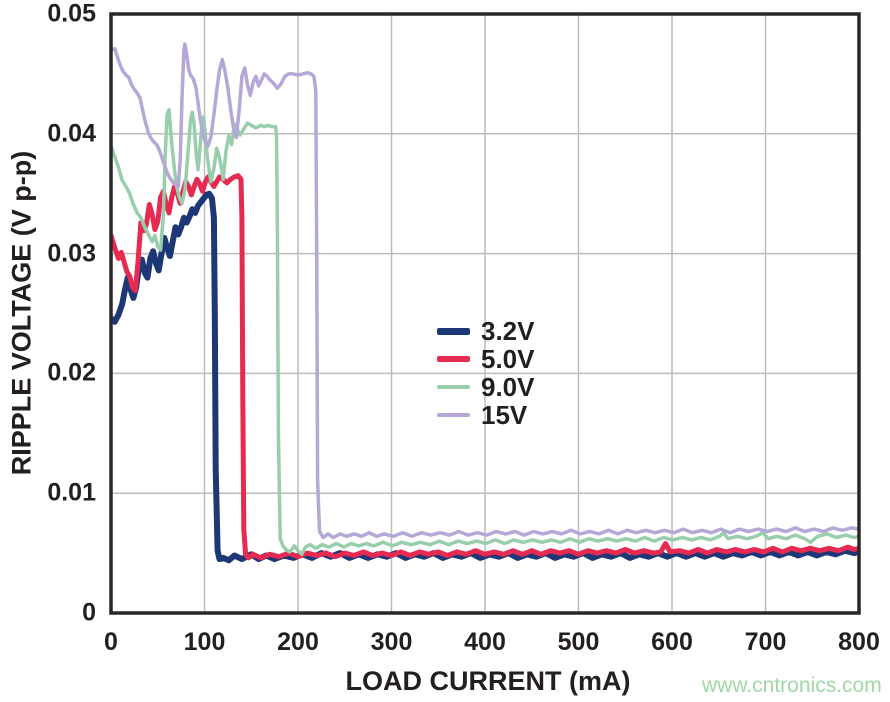 This screenshot has width=890, height=702. What do you see at coordinates (765, 642) in the screenshot?
I see `x-tick-label: 700` at bounding box center [765, 642].